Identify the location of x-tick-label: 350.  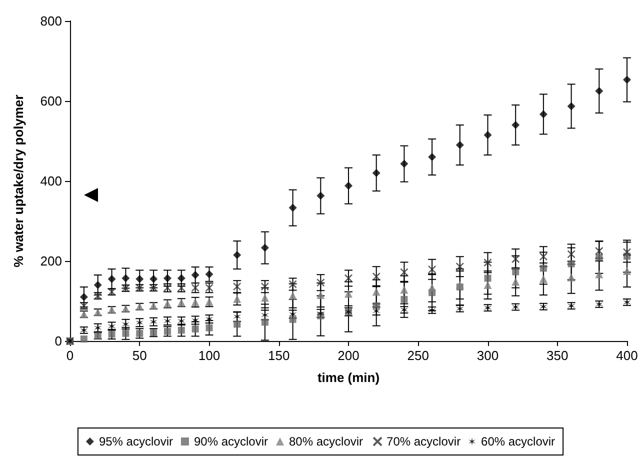
(557, 355).